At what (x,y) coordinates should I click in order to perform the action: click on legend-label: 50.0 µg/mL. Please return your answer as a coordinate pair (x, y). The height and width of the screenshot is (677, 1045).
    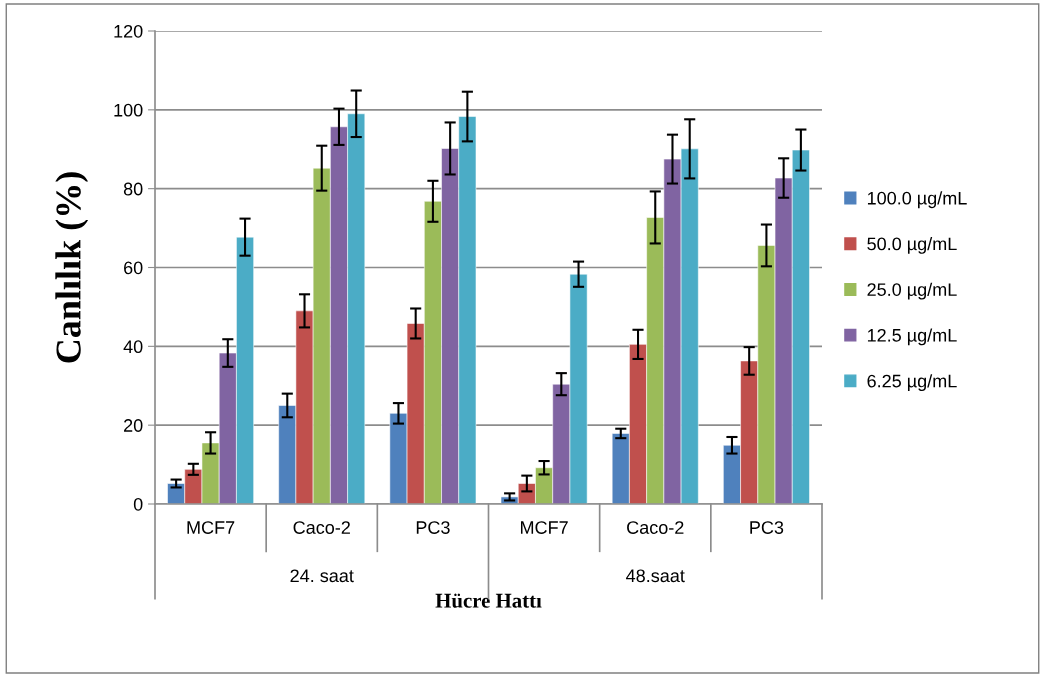
    Looking at the image, I should click on (912, 245).